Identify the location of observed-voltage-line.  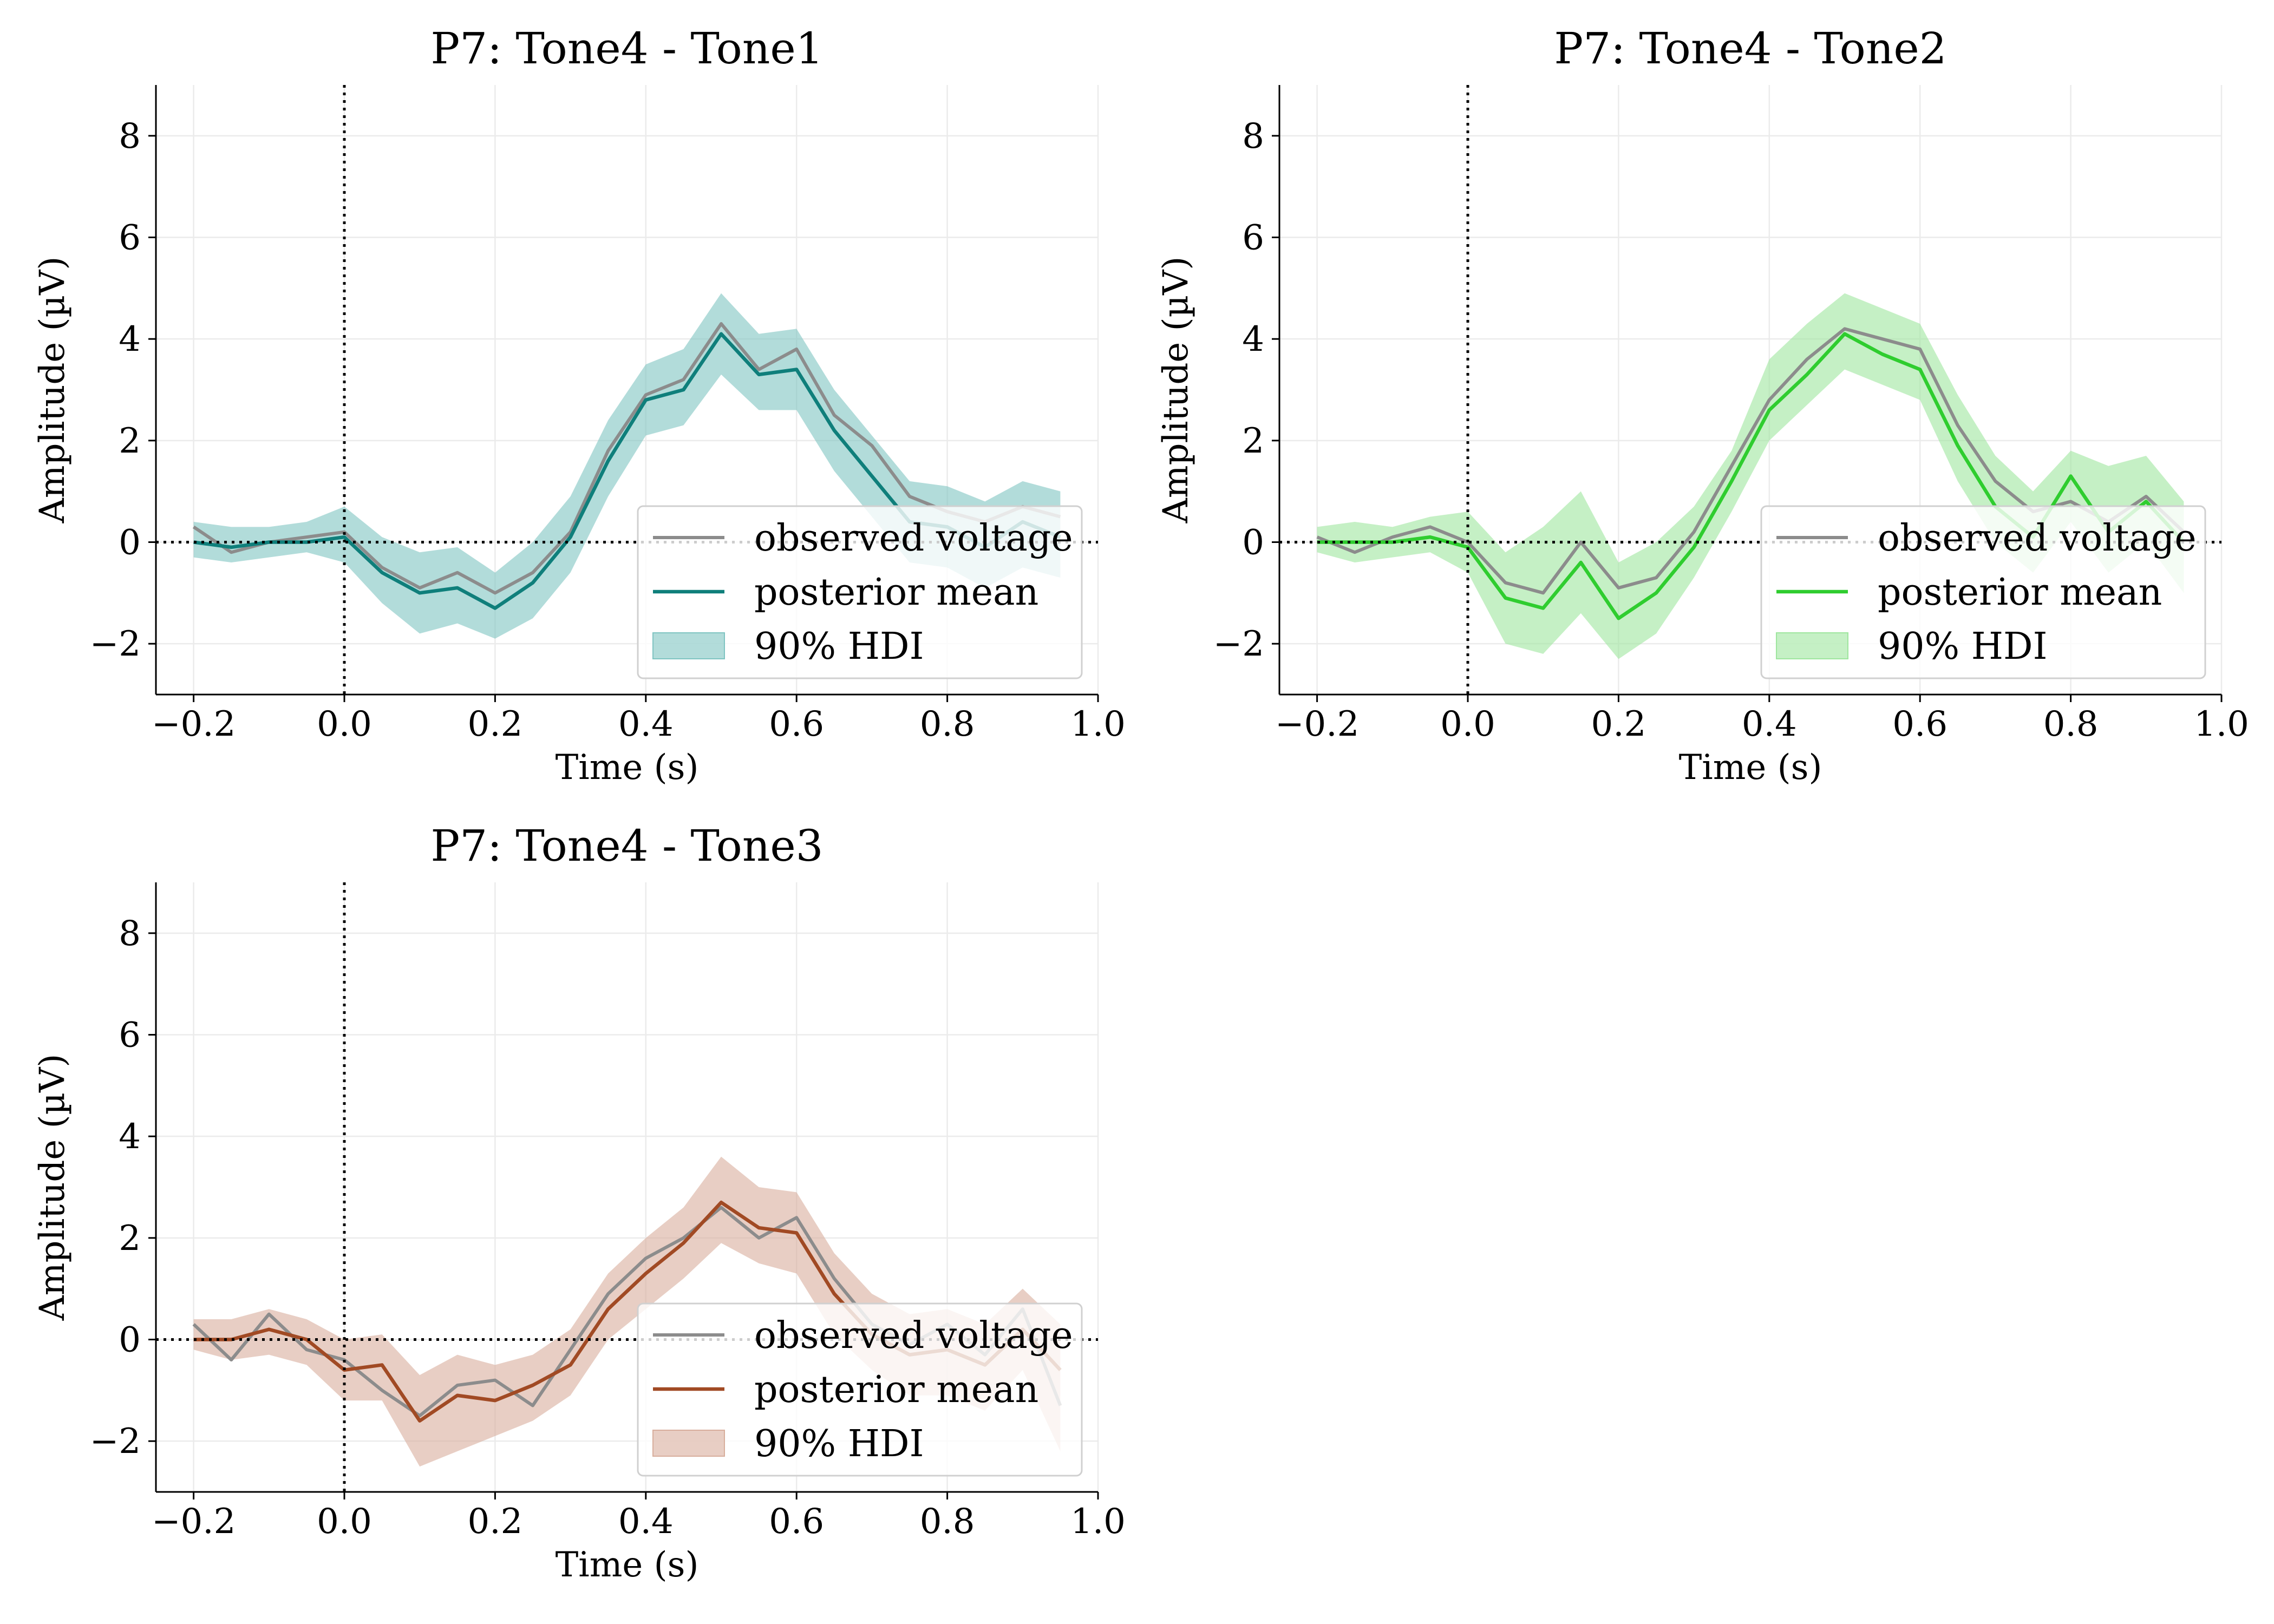
(626, 458).